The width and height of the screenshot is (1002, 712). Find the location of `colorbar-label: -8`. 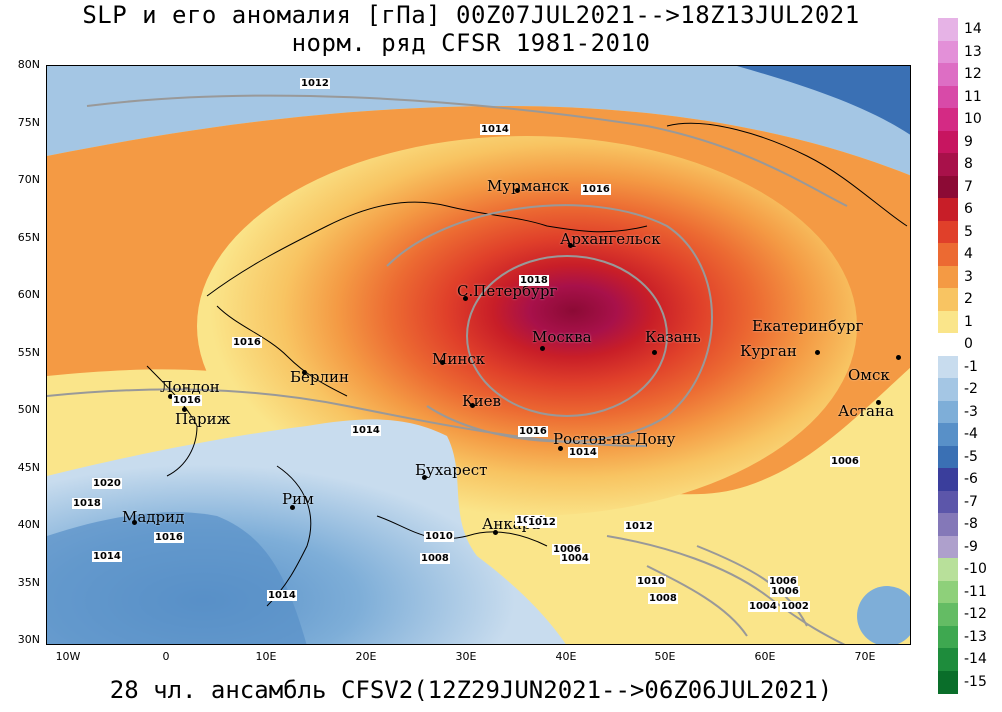

colorbar-label: -8 is located at coordinates (971, 524).